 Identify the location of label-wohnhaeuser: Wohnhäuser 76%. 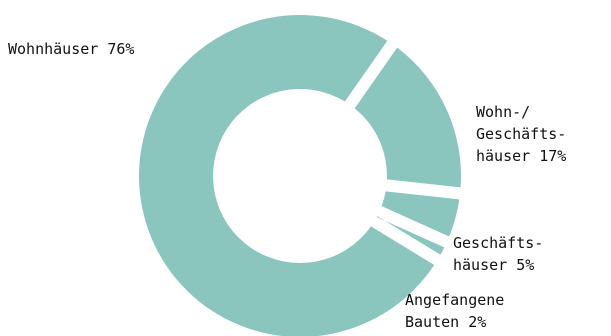
(71, 49).